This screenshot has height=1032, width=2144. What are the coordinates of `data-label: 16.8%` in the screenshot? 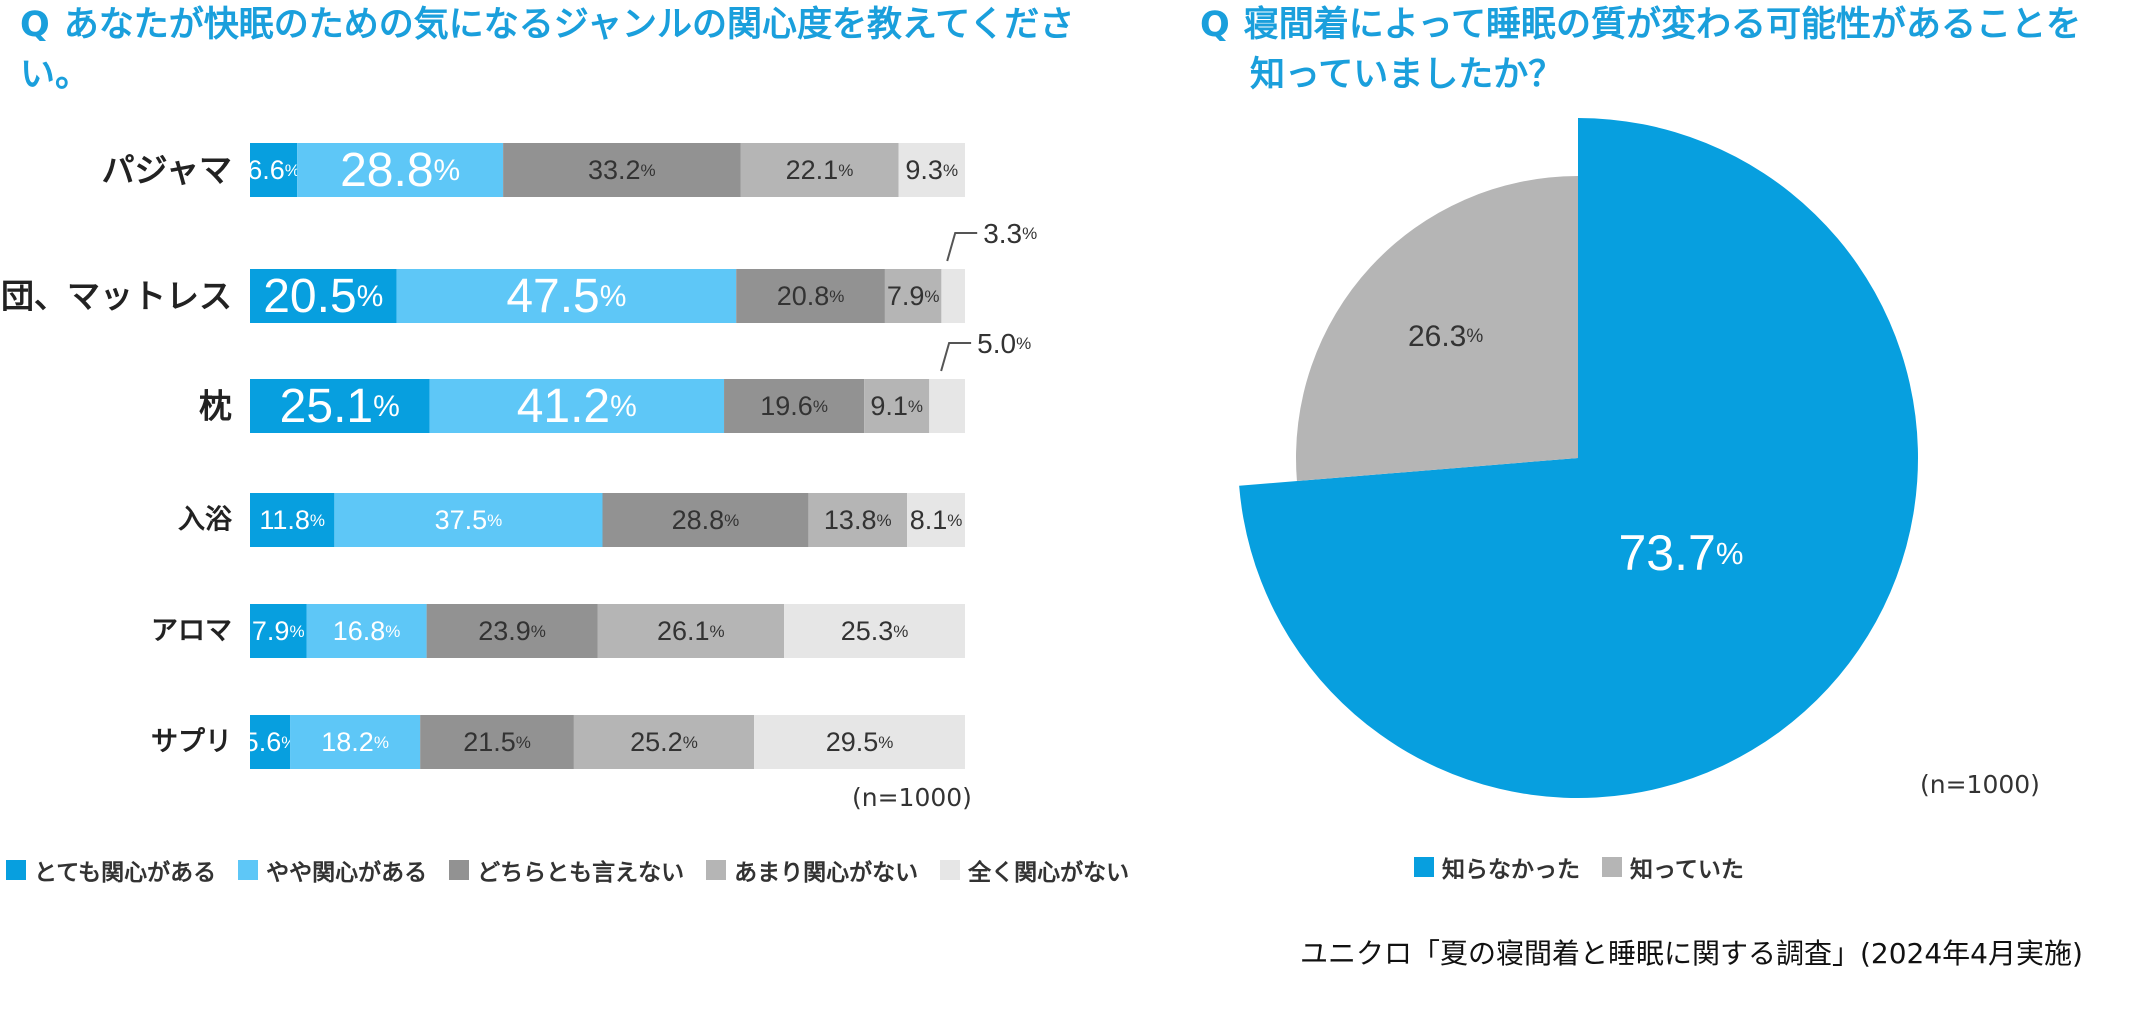 It's located at (367, 631).